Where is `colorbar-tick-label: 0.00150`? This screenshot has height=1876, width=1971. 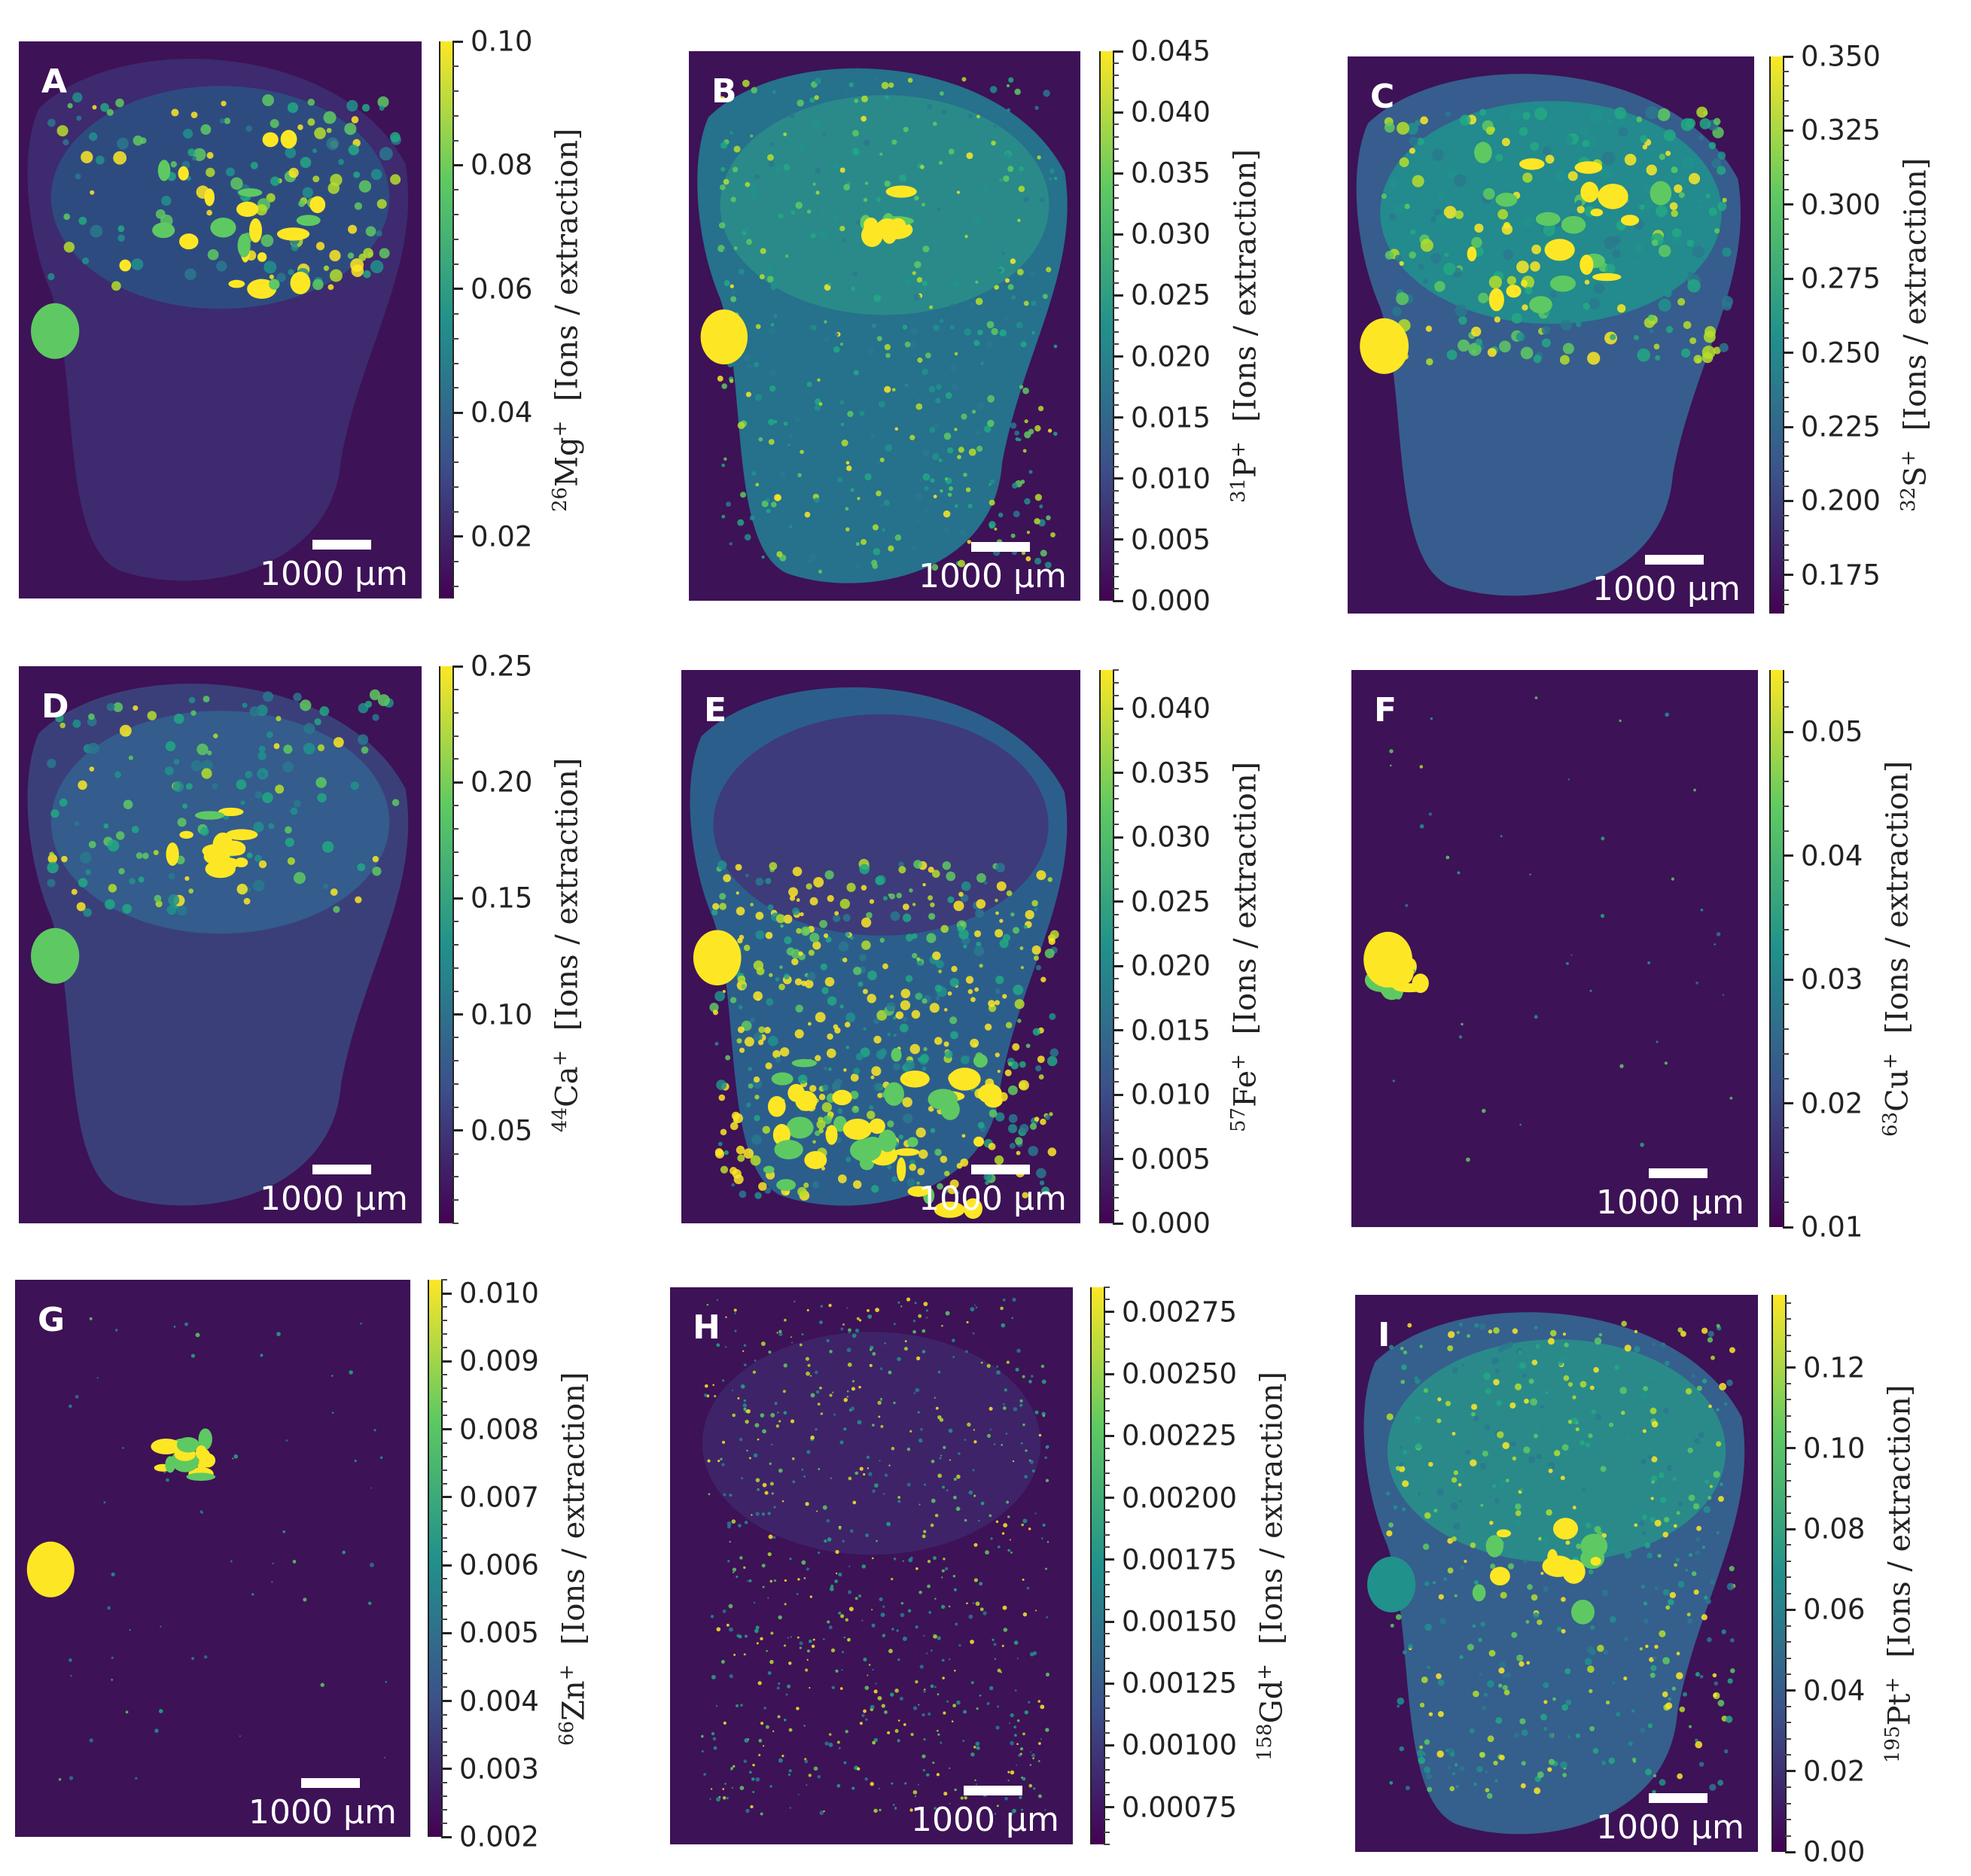
colorbar-tick-label: 0.00150 is located at coordinates (1180, 1621).